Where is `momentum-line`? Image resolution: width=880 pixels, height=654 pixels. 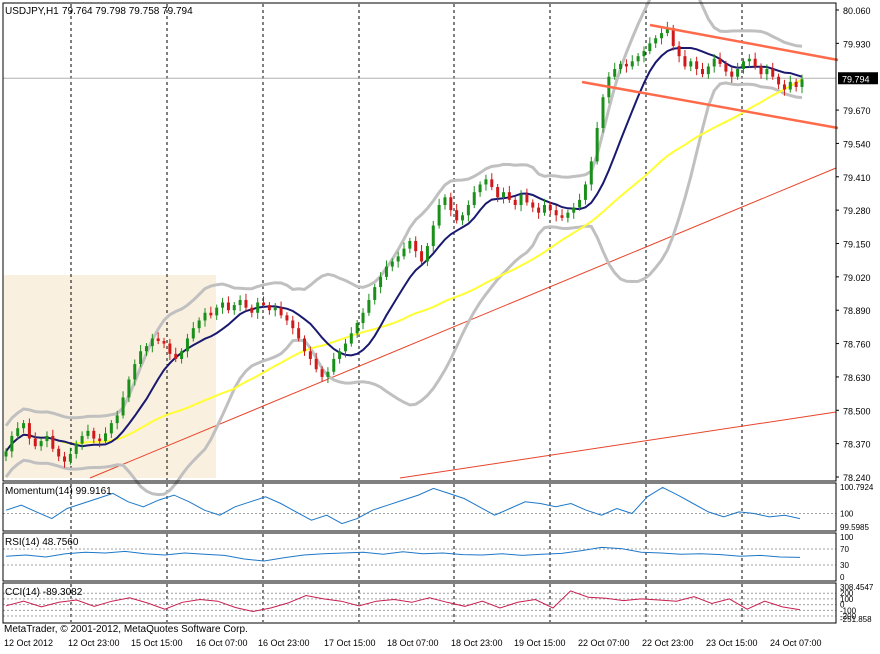 momentum-line is located at coordinates (403, 505).